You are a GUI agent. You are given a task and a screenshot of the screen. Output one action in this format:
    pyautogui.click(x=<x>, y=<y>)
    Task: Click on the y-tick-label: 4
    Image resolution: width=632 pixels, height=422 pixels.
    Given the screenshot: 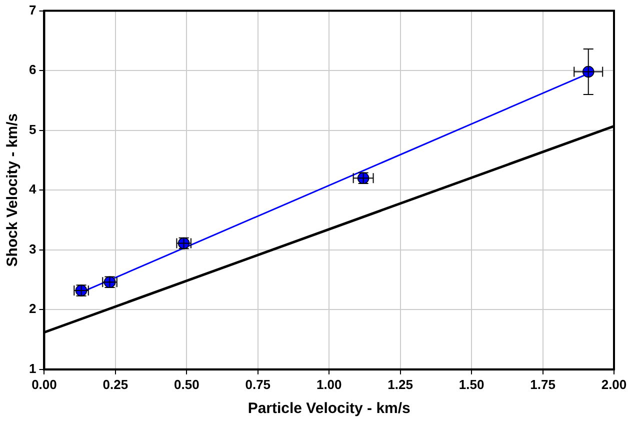 What is the action you would take?
    pyautogui.click(x=32, y=189)
    